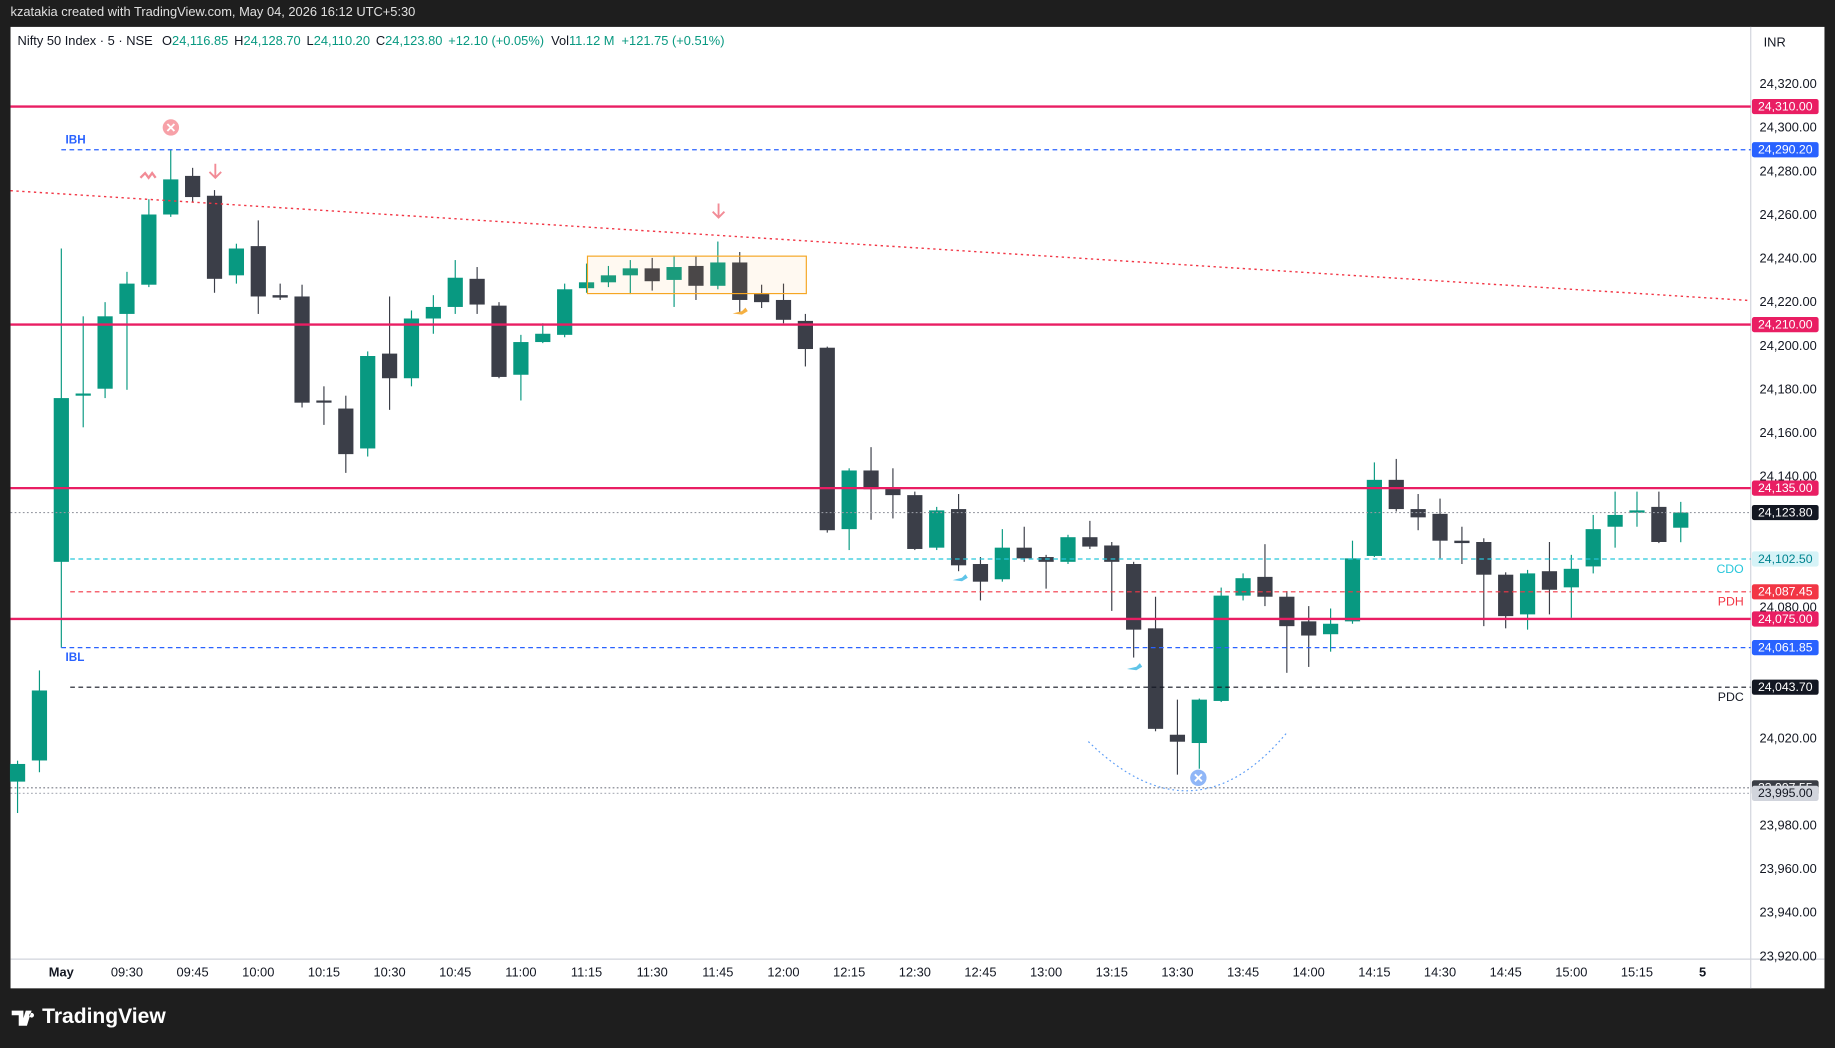 The height and width of the screenshot is (1048, 1835). I want to click on x-tick-label: 10:45, so click(455, 972).